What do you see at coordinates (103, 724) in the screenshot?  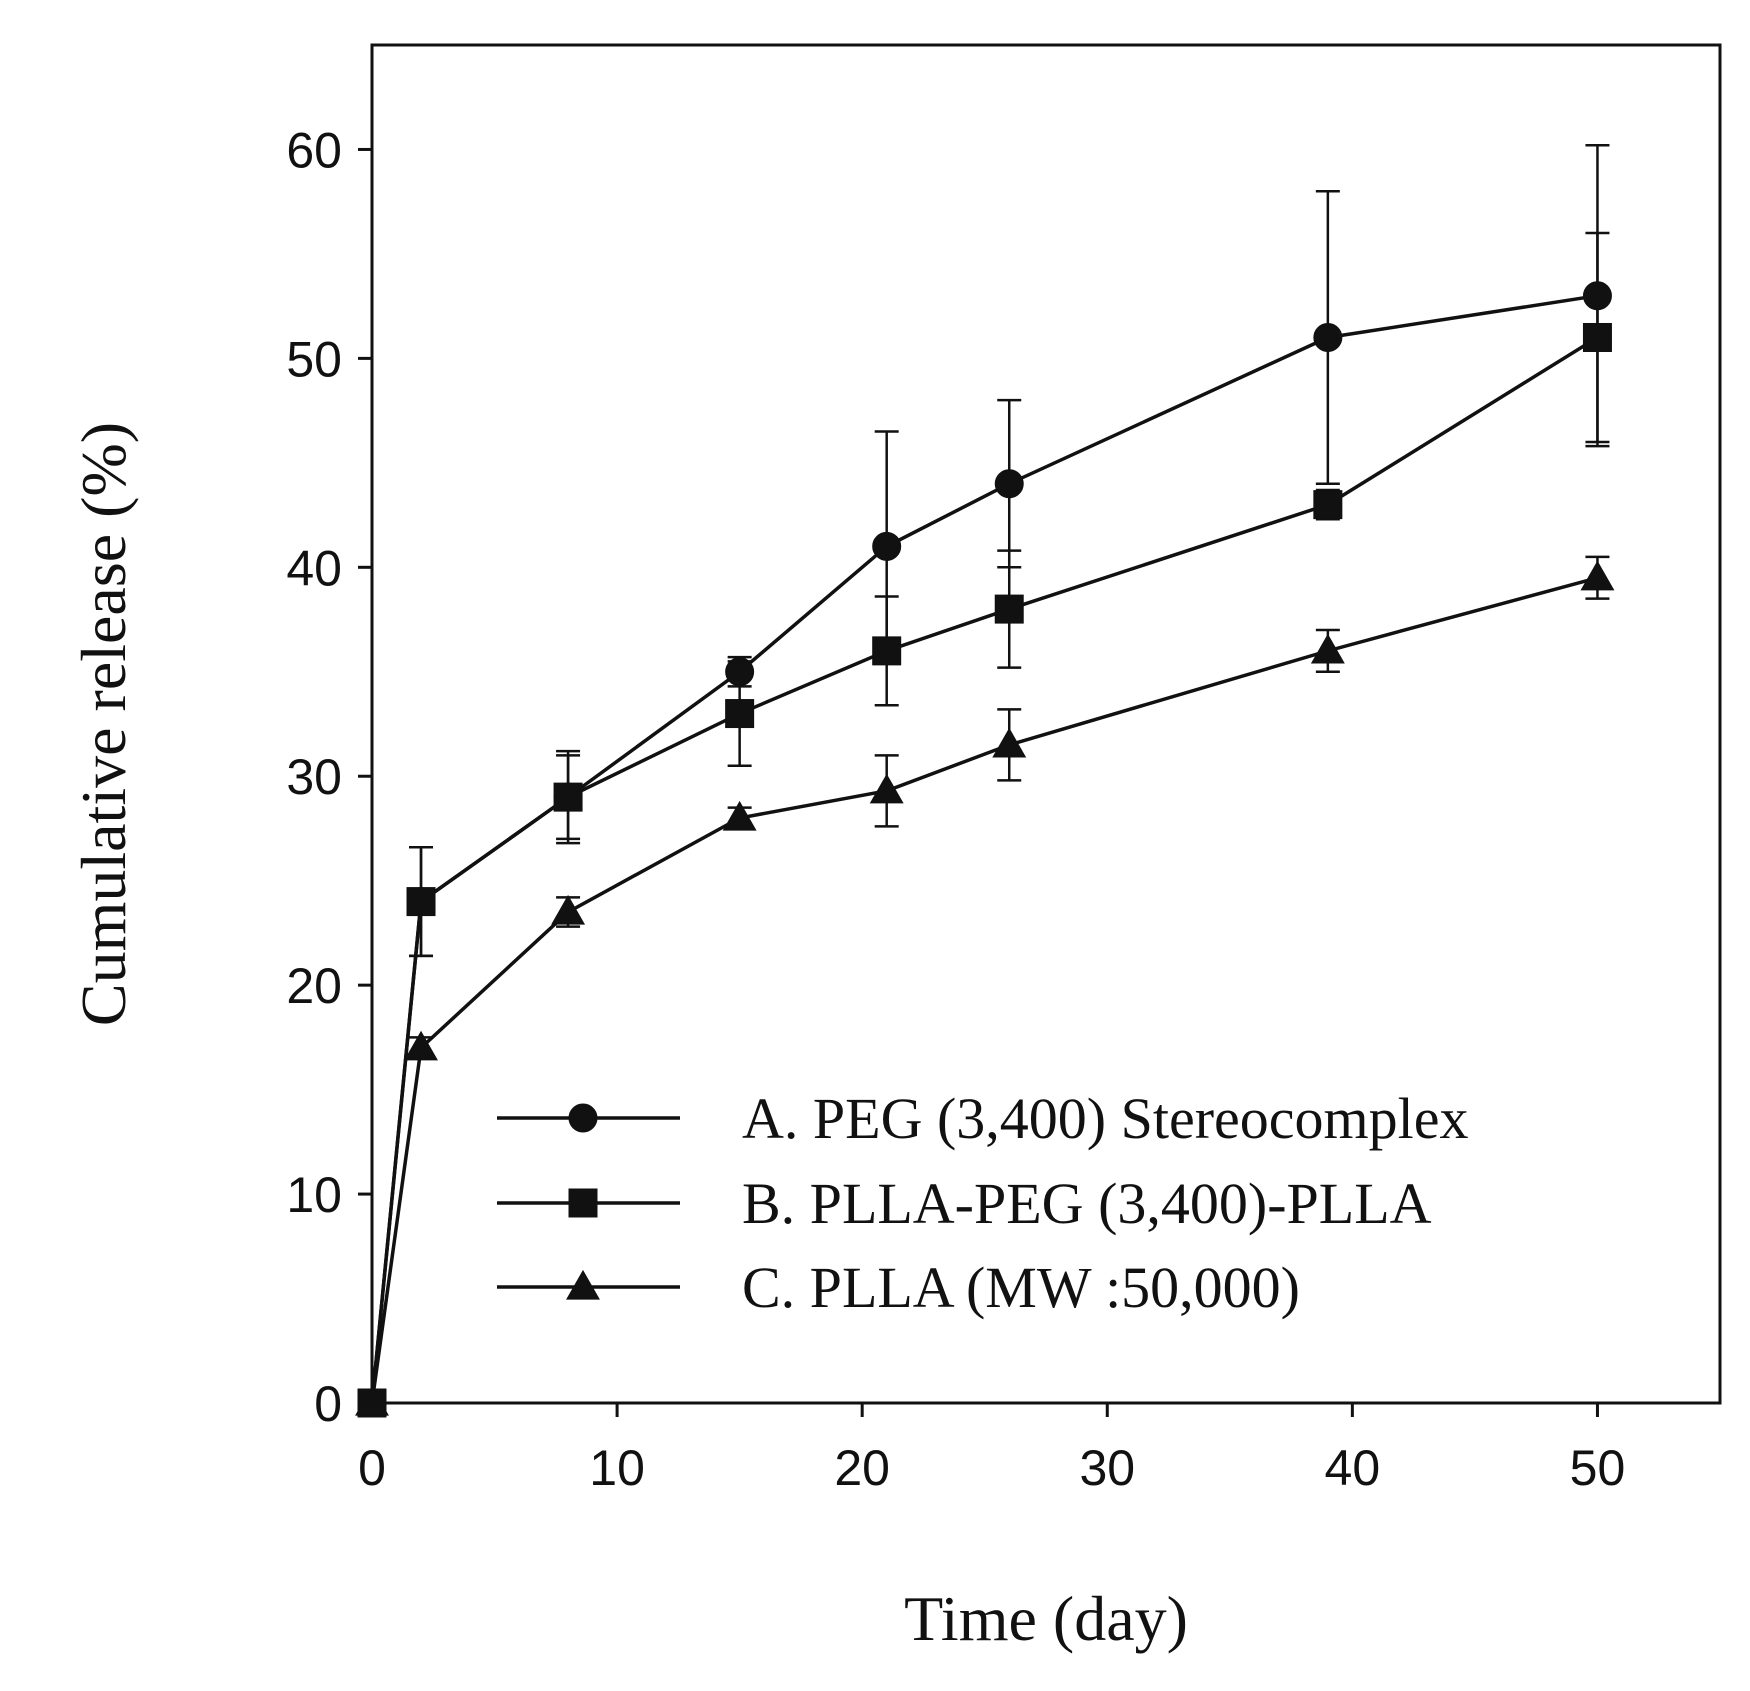 I see `y-axis-title: Cumulative release (%)` at bounding box center [103, 724].